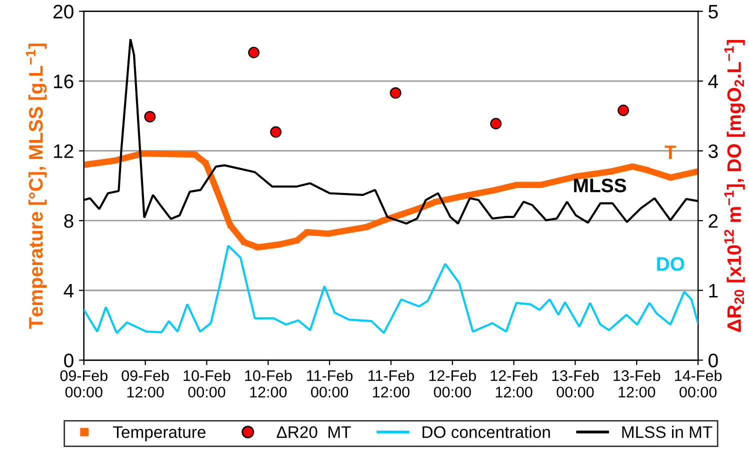 The height and width of the screenshot is (453, 749). What do you see at coordinates (713, 11) in the screenshot?
I see `y2-tick-label: 5` at bounding box center [713, 11].